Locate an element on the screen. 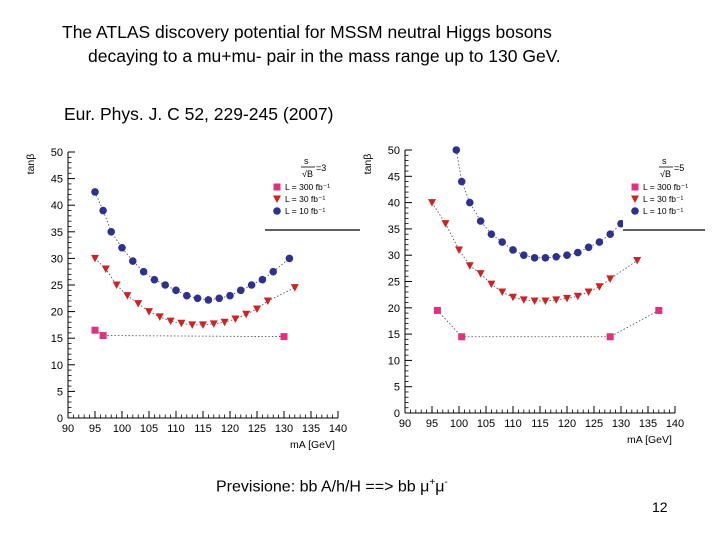  caption-text: Previsione: bb A/h/H ==> bb is located at coordinates (318, 487).